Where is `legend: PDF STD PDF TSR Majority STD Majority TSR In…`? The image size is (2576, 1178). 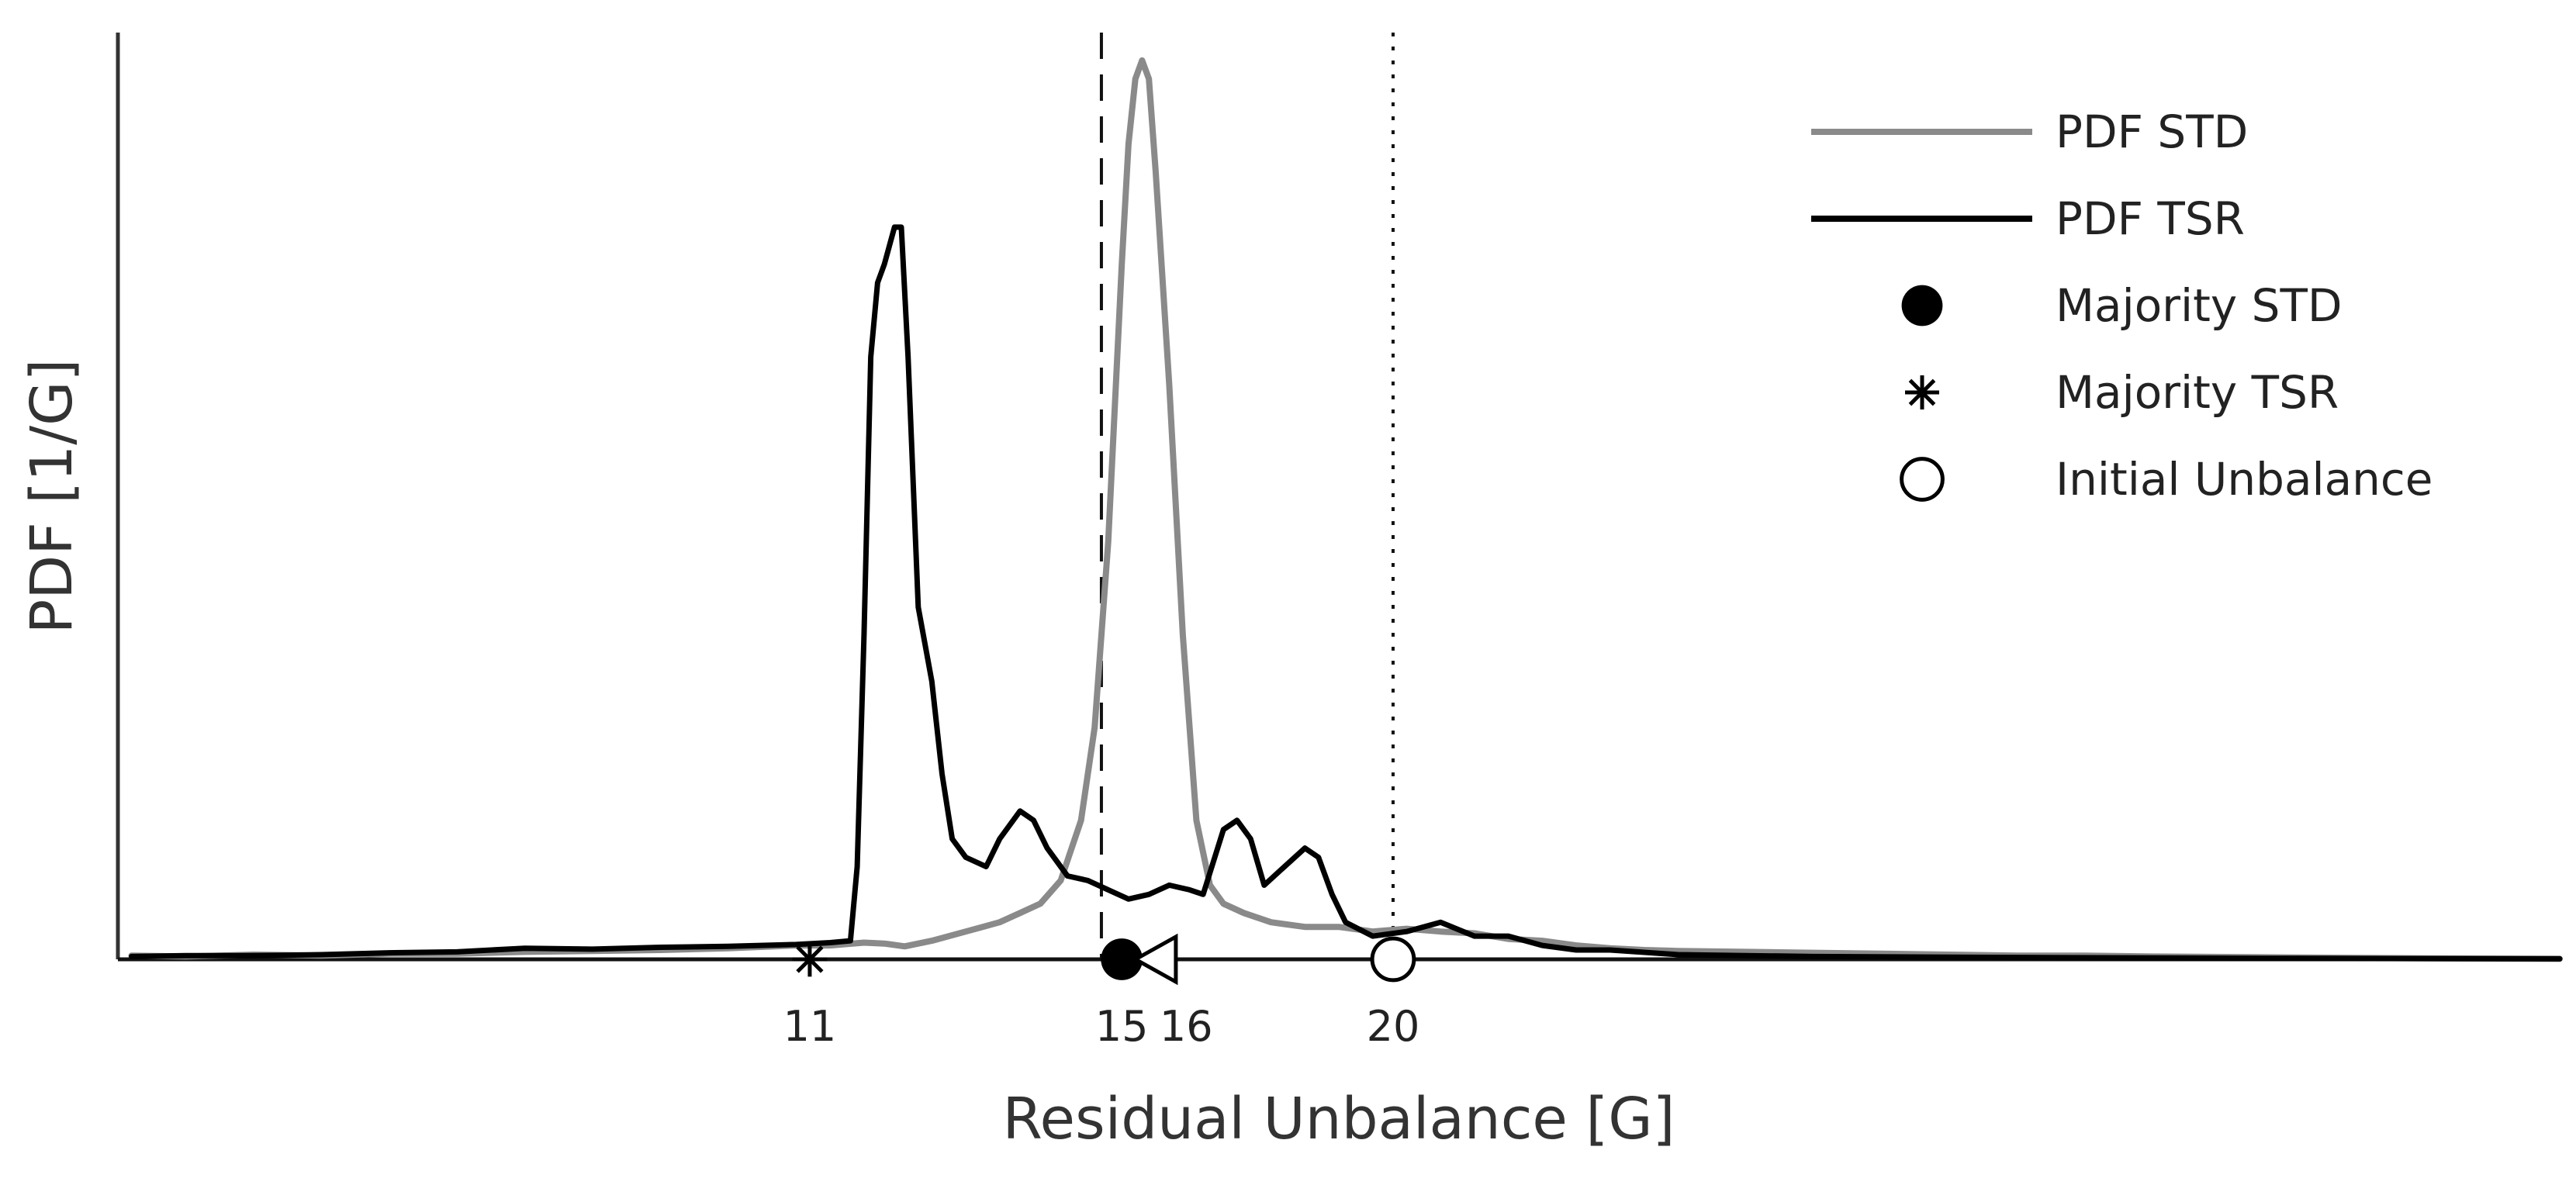
legend: PDF STD PDF TSR Majority STD Majority TSR In… is located at coordinates (2122, 305).